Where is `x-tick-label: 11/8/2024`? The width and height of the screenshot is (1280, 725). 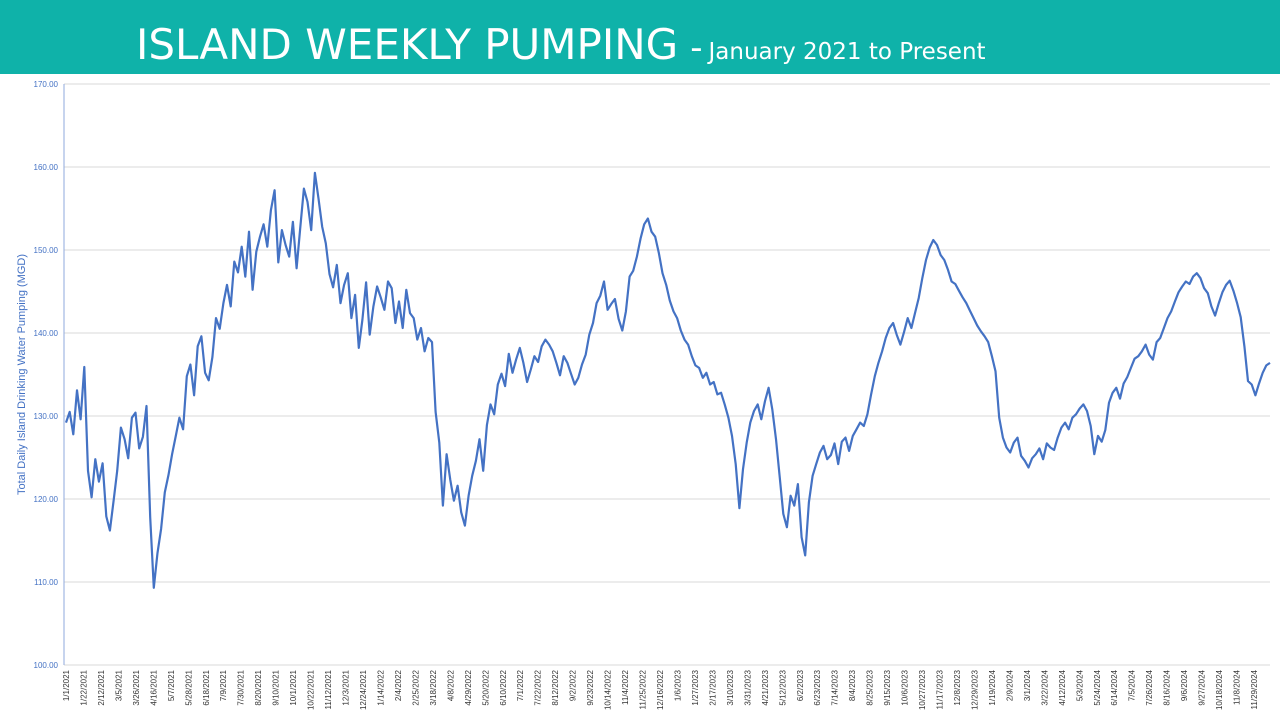 x-tick-label: 11/8/2024 is located at coordinates (1237, 687).